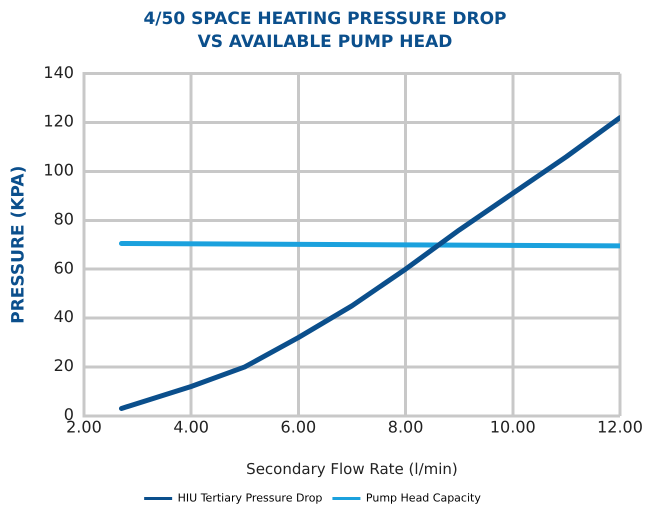 Image resolution: width=650 pixels, height=520 pixels. Describe the element at coordinates (352, 469) in the screenshot. I see `x-axis-title: Secondary Flow Rate (l/min)` at that location.